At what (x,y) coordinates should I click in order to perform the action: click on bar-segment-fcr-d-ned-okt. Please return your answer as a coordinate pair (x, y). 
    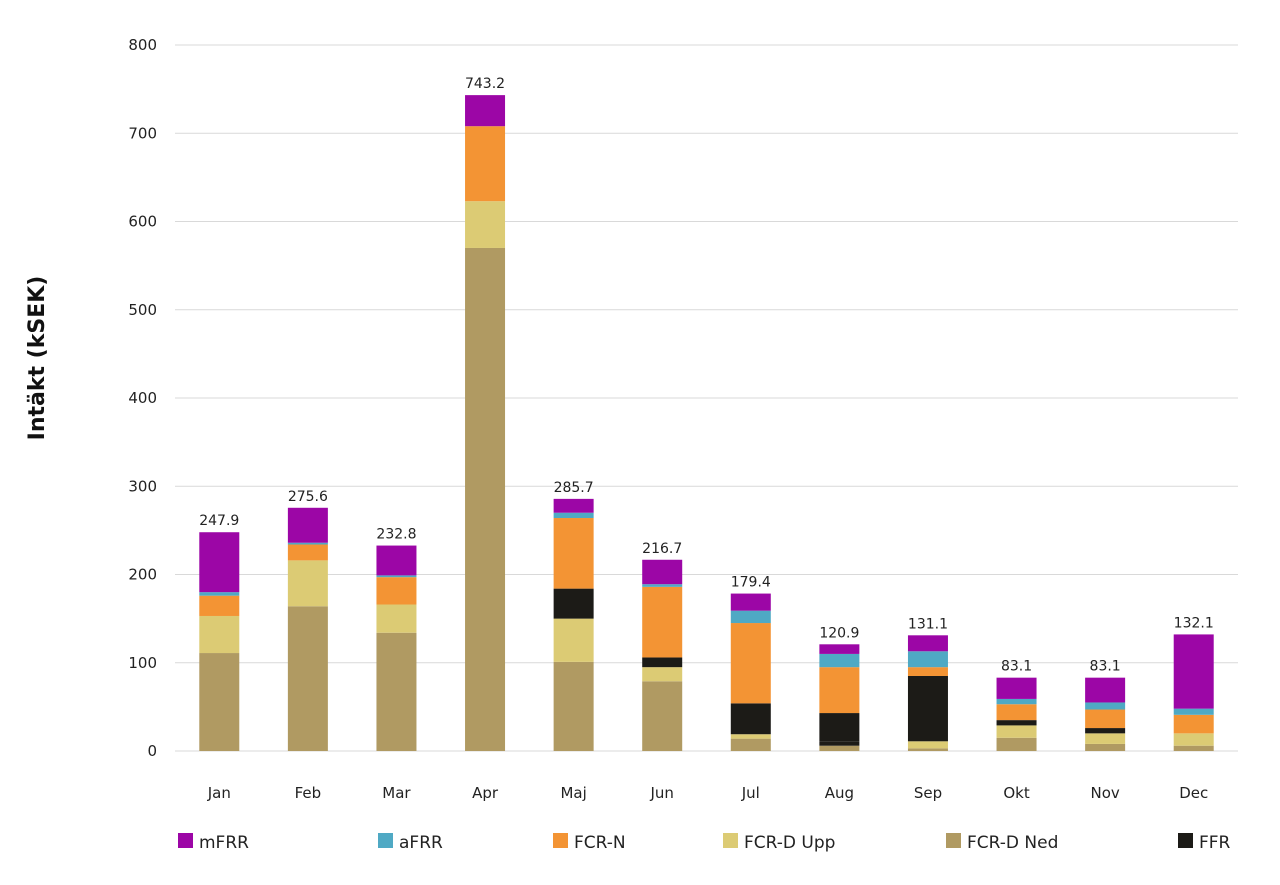
    Looking at the image, I should click on (1016, 744).